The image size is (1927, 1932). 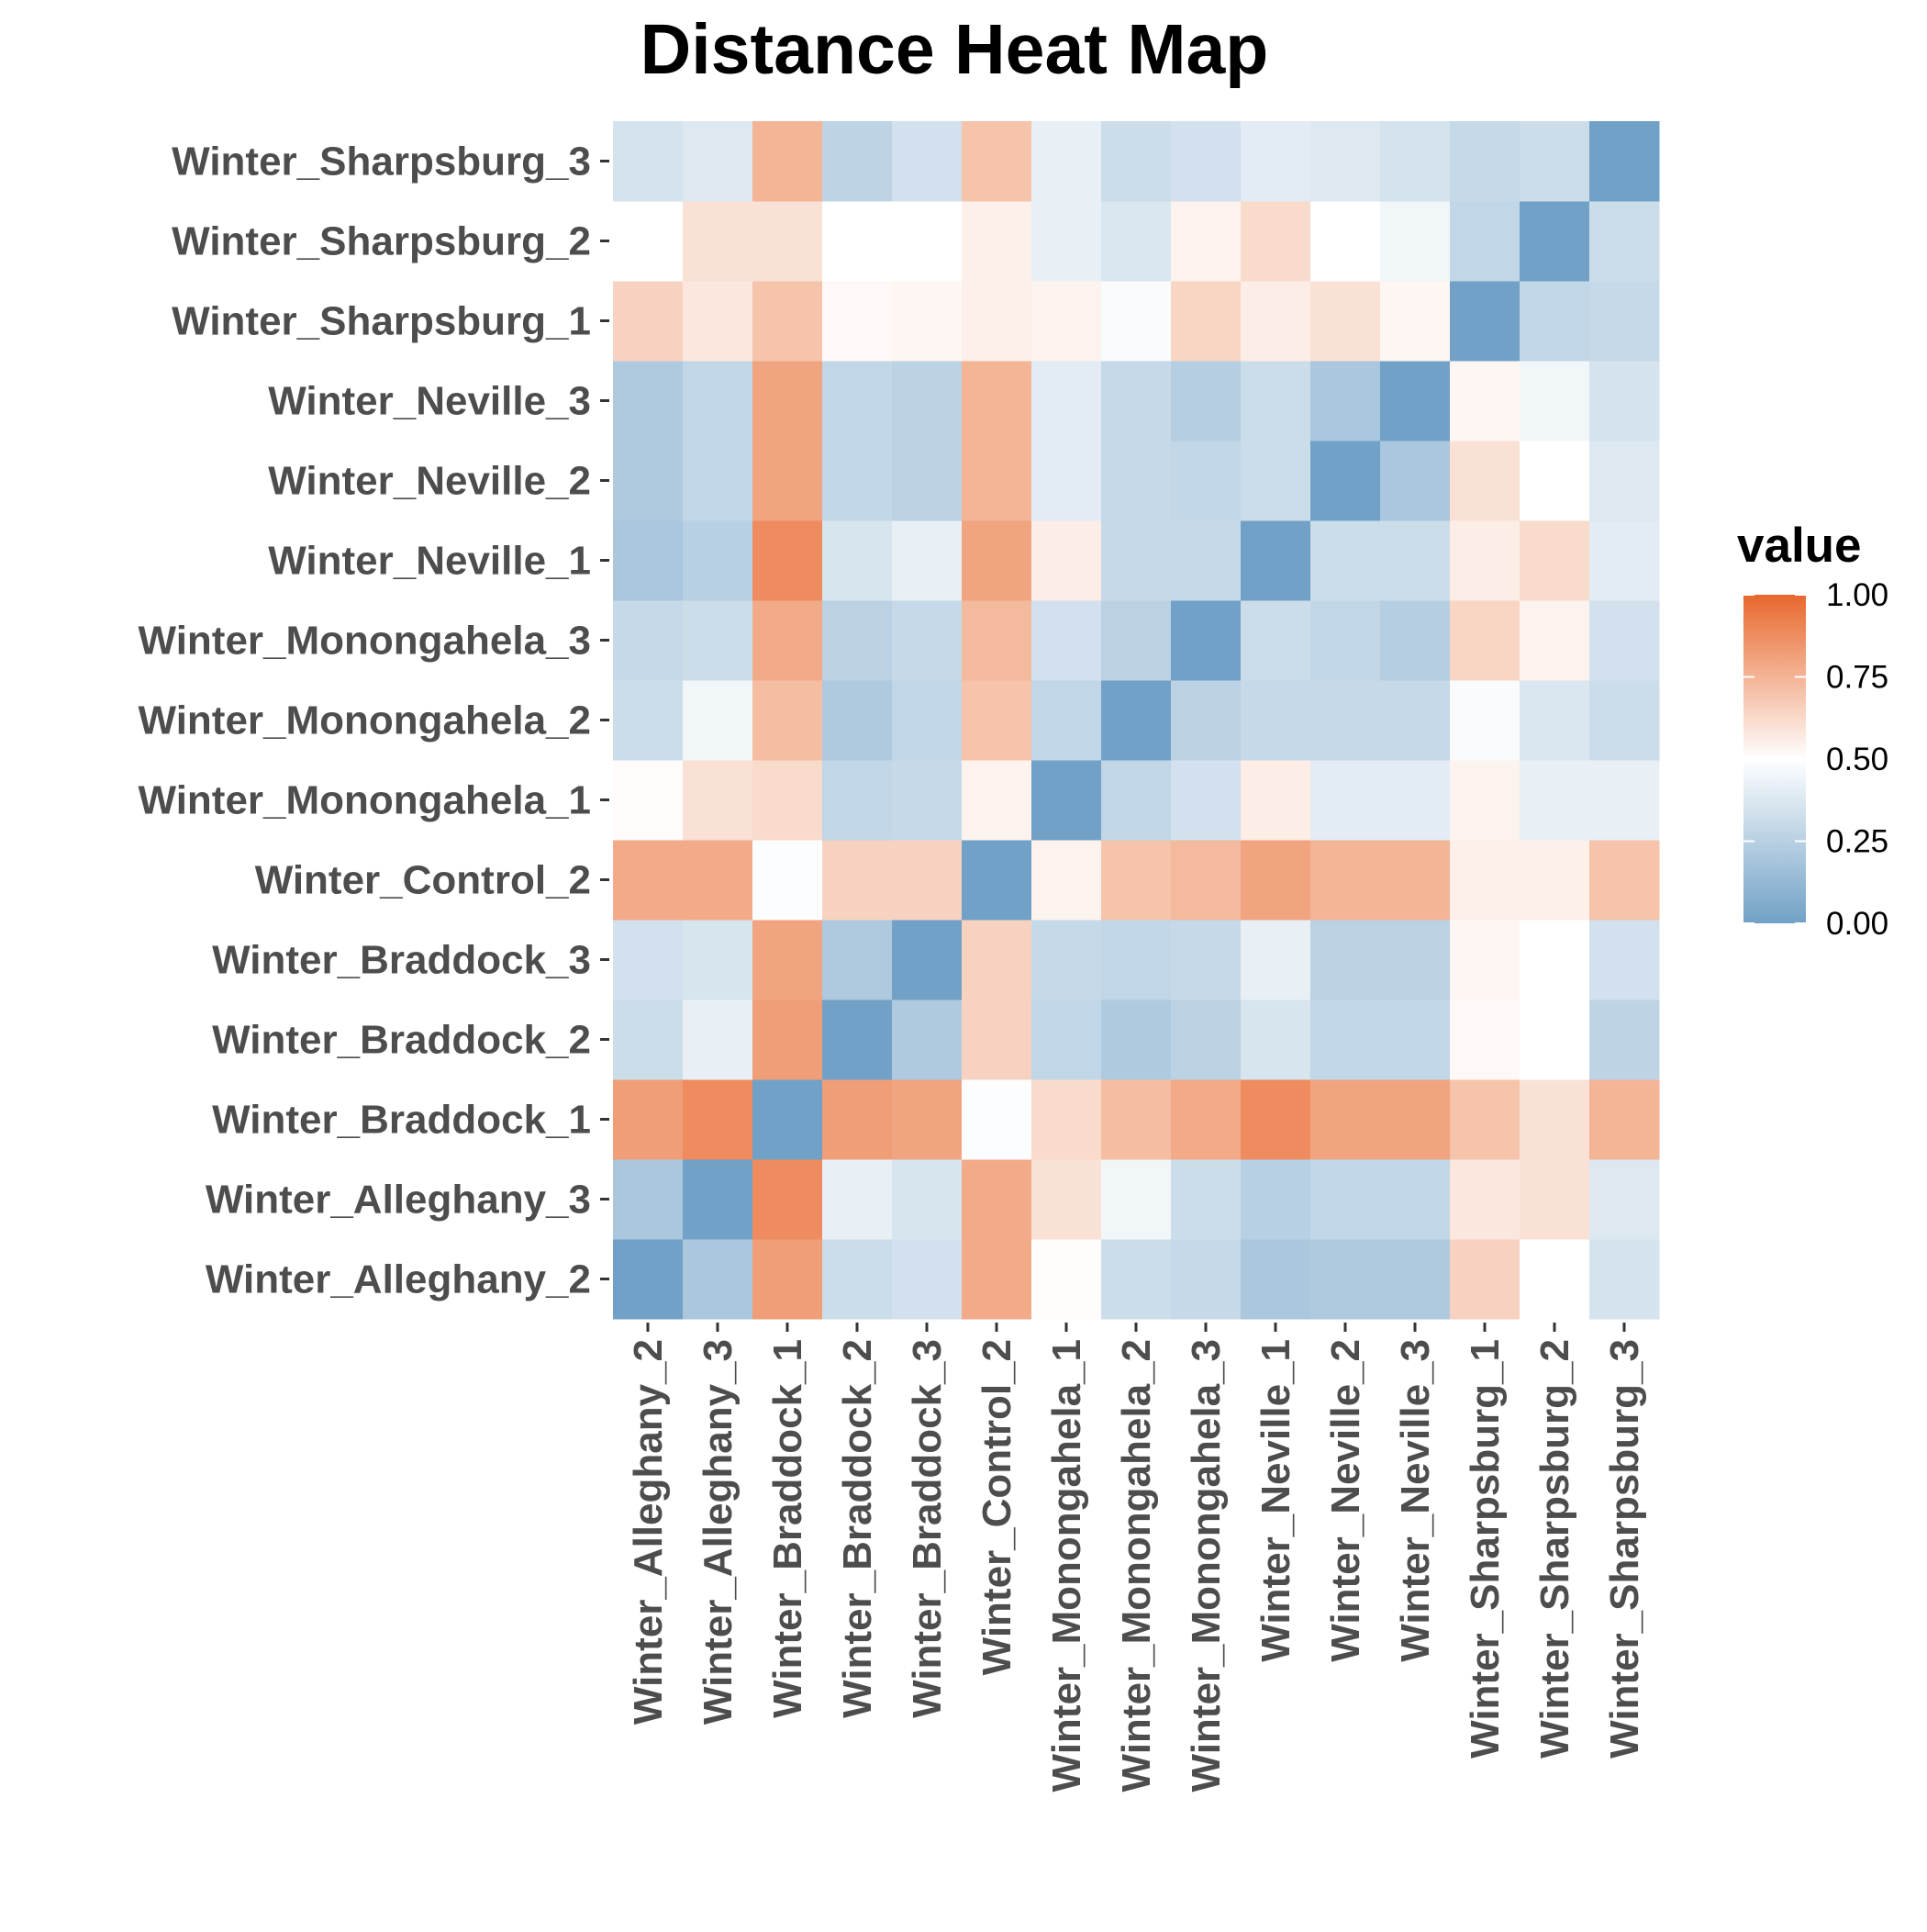 What do you see at coordinates (1345, 1500) in the screenshot?
I see `x-tick-label: Winter_Neville_2` at bounding box center [1345, 1500].